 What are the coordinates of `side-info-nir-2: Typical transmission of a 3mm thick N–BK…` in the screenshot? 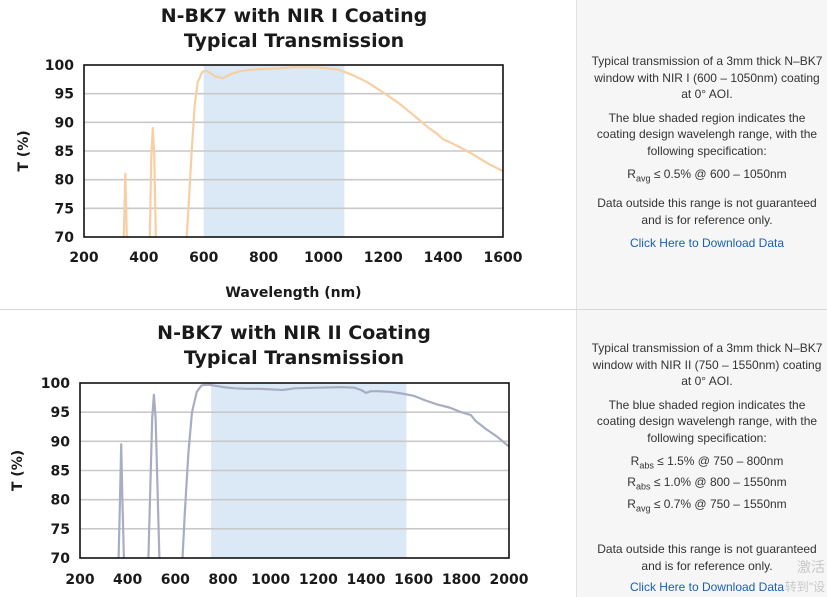 It's located at (701, 453).